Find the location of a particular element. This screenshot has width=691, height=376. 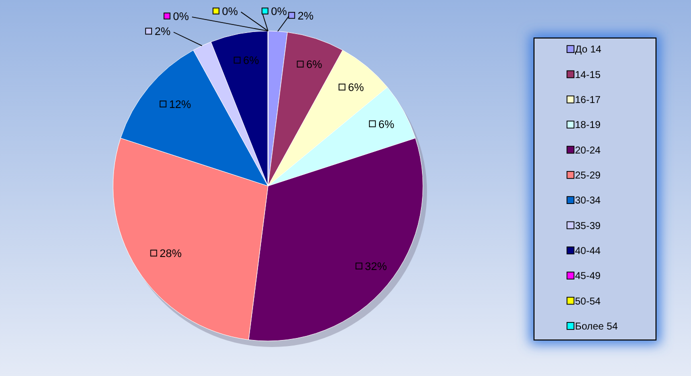

legend-label: 18-19 is located at coordinates (588, 126).